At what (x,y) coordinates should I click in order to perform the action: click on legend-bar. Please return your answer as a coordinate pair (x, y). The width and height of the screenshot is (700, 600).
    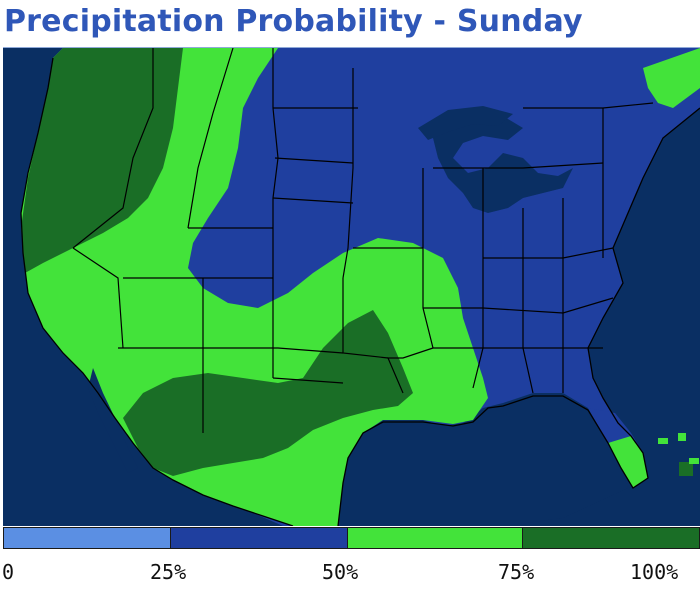
    Looking at the image, I should click on (351, 538).